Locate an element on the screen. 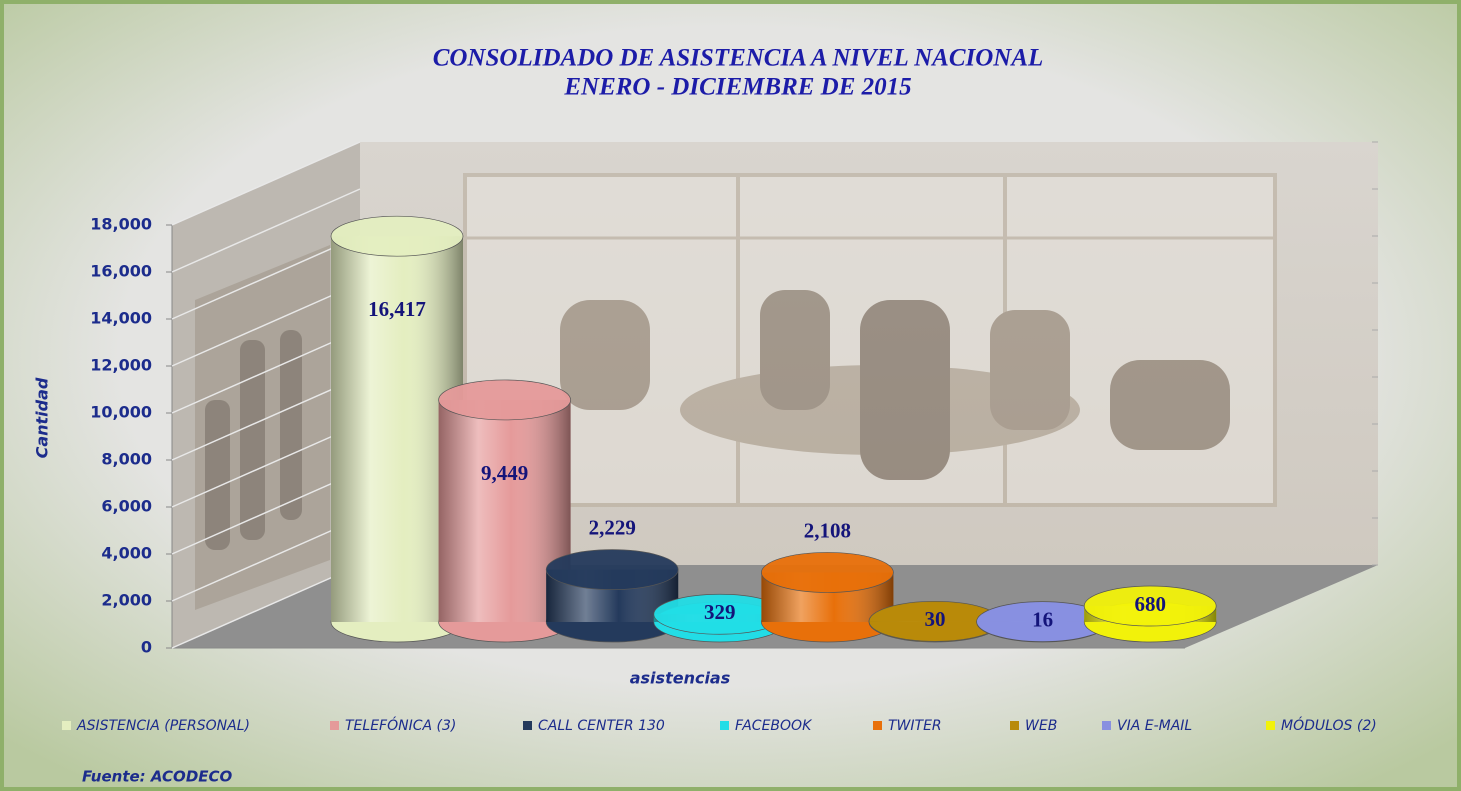 This screenshot has width=1461, height=791. value-label: 16,417 is located at coordinates (397, 309).